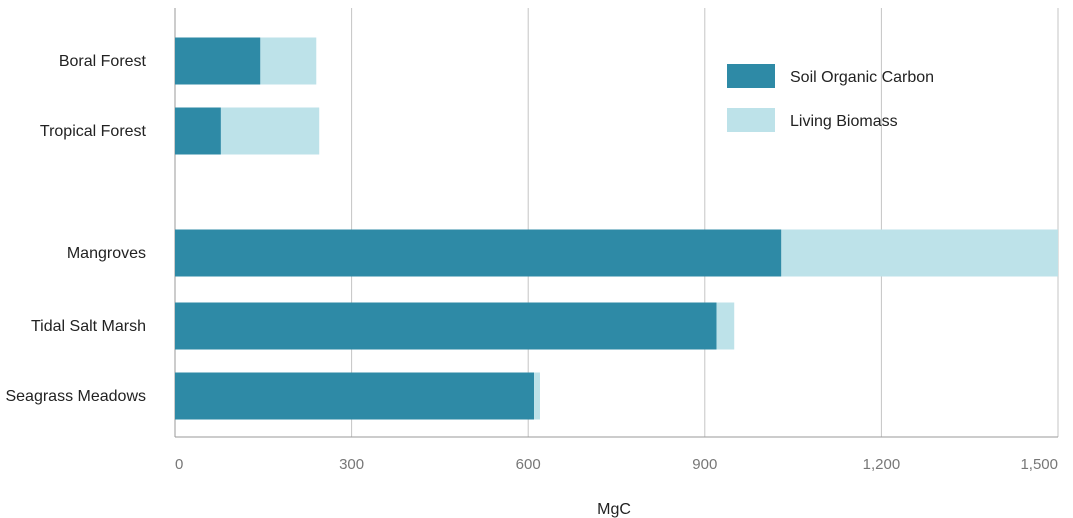 This screenshot has width=1073, height=518. Describe the element at coordinates (614, 509) in the screenshot. I see `x-axis-title: MgC` at that location.